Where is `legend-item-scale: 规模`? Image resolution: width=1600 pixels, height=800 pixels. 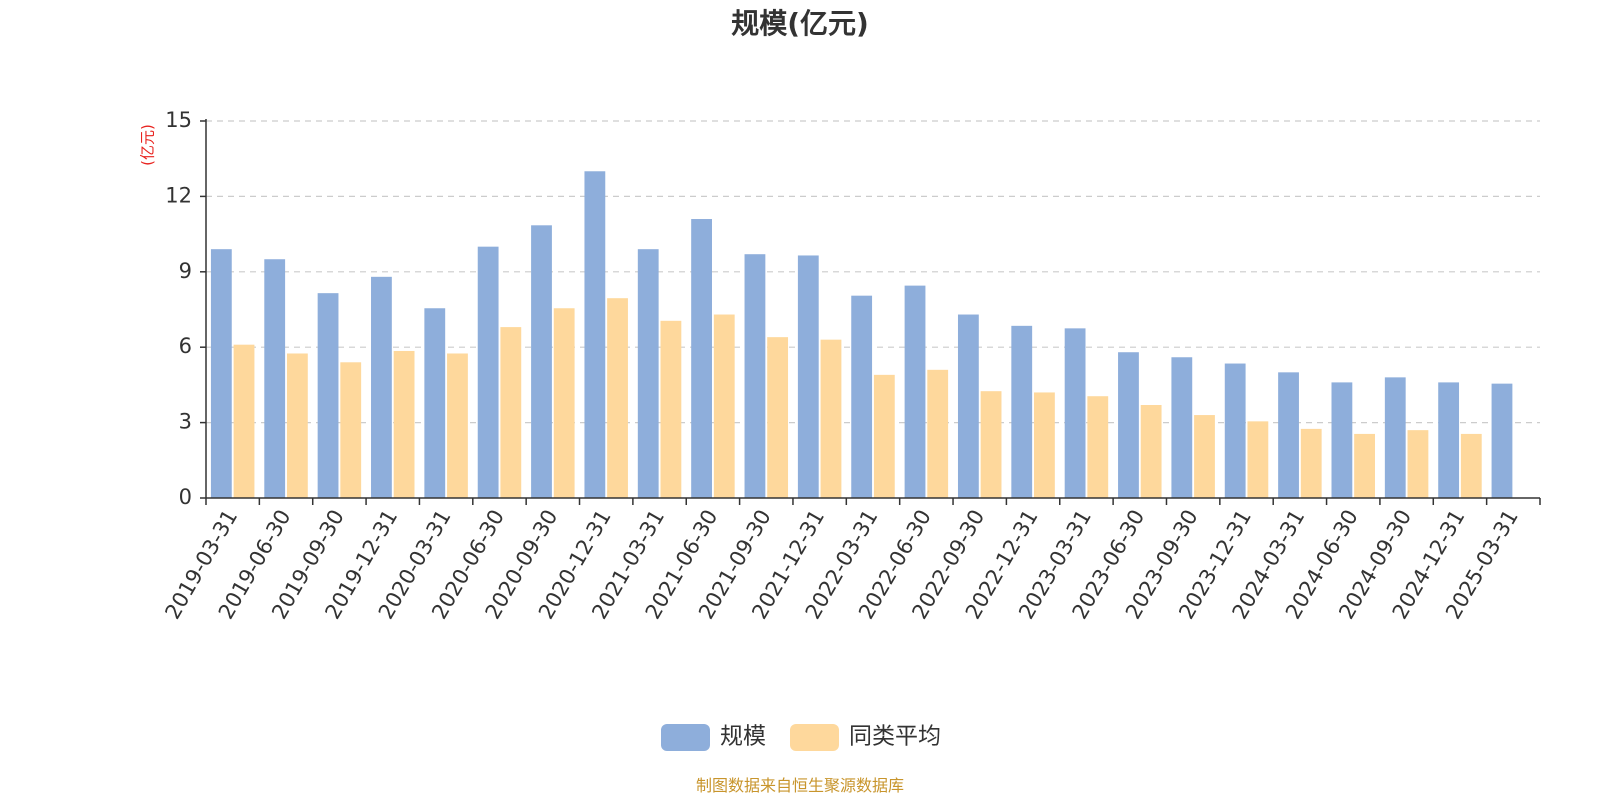 legend-item-scale: 规模 is located at coordinates (713, 738).